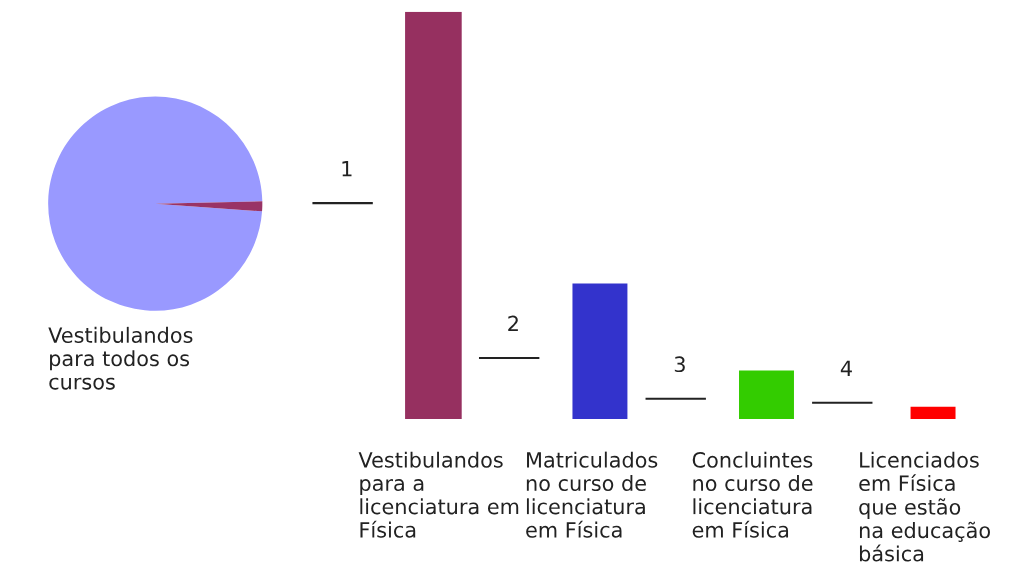 Image resolution: width=1035 pixels, height=582 pixels. What do you see at coordinates (924, 506) in the screenshot?
I see `x-tick-label: Licenciados em Física que estão na educação básica` at bounding box center [924, 506].